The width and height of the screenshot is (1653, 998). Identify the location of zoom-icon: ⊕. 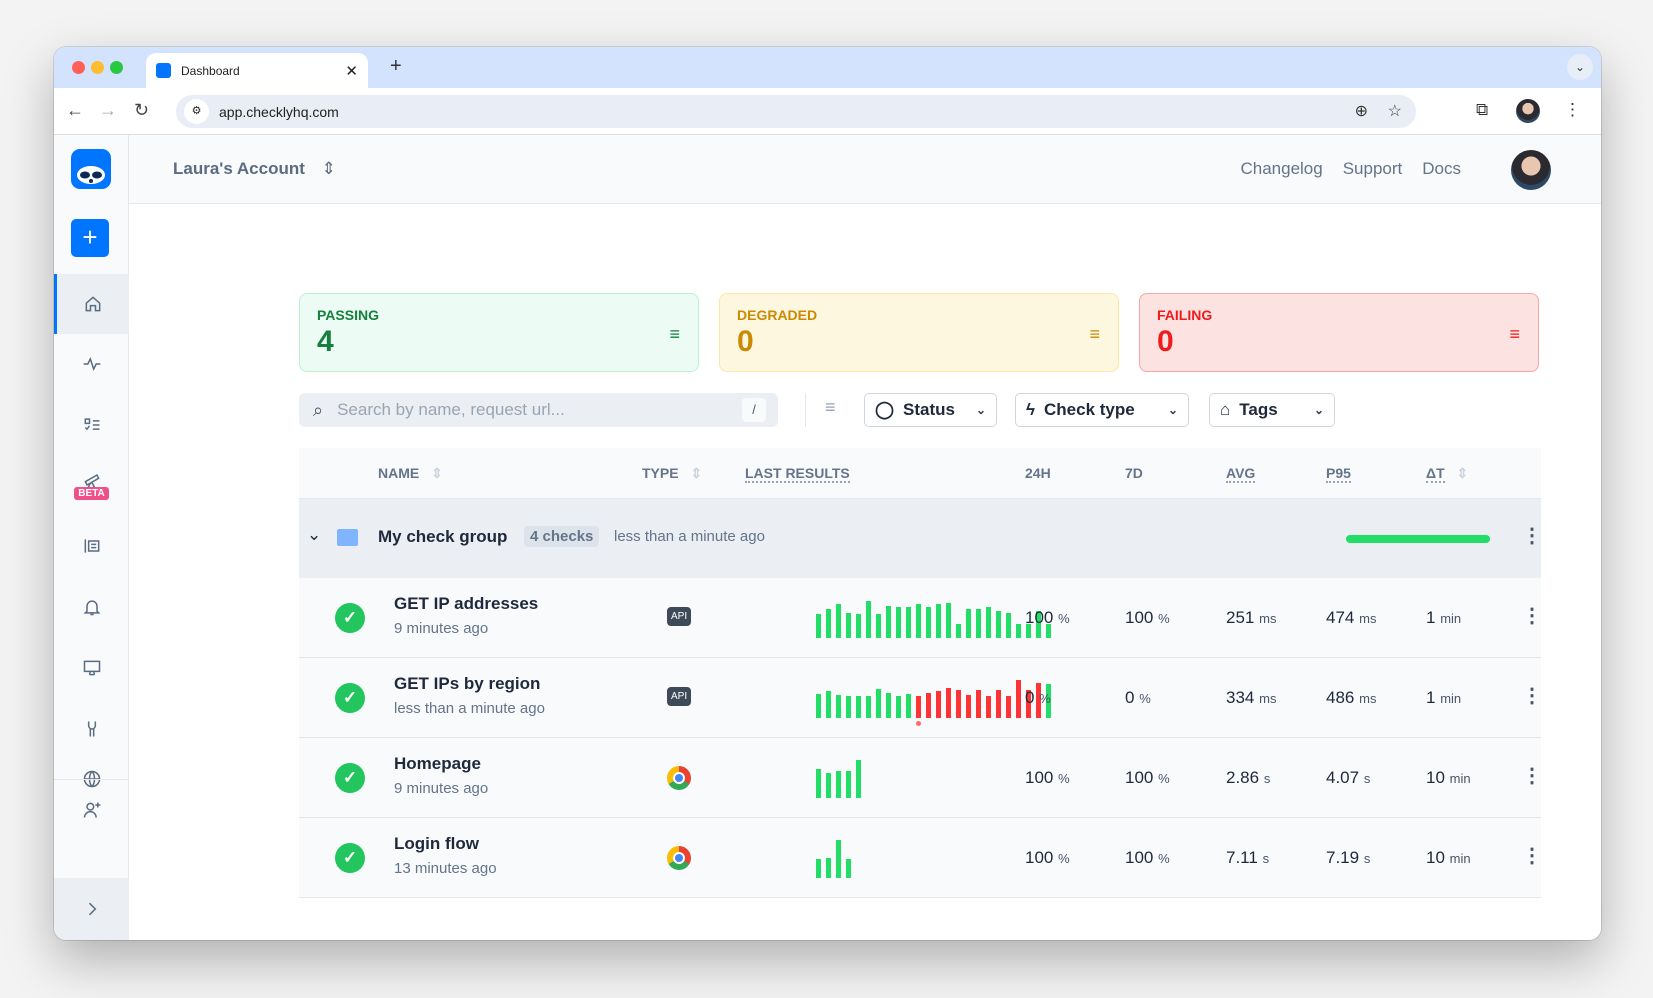
(1361, 111).